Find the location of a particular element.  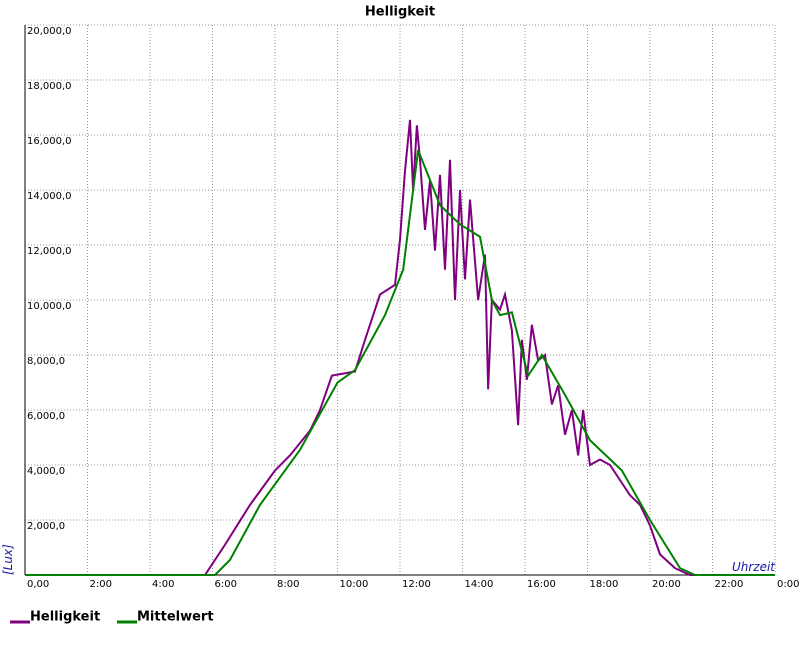

y-tick-label: 18,000,0 is located at coordinates (49, 86).